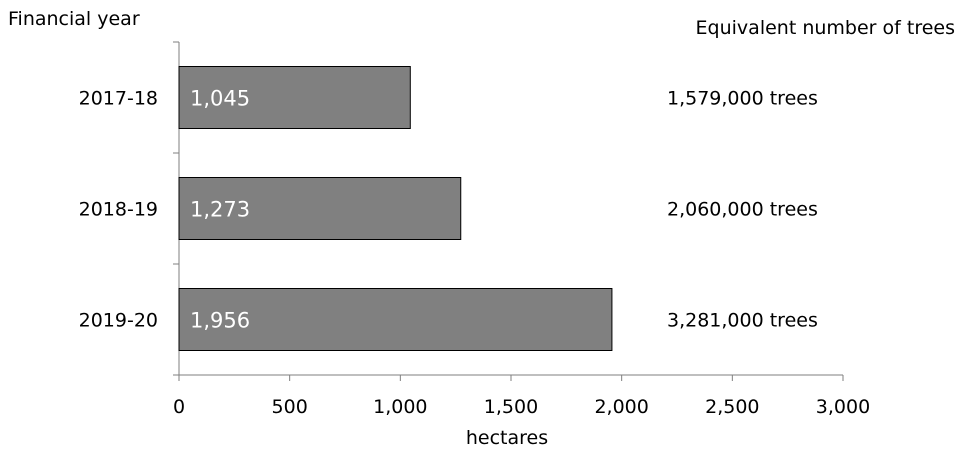 This screenshot has height=450, width=961. Describe the element at coordinates (118, 99) in the screenshot. I see `category-label: 2017-18` at that location.